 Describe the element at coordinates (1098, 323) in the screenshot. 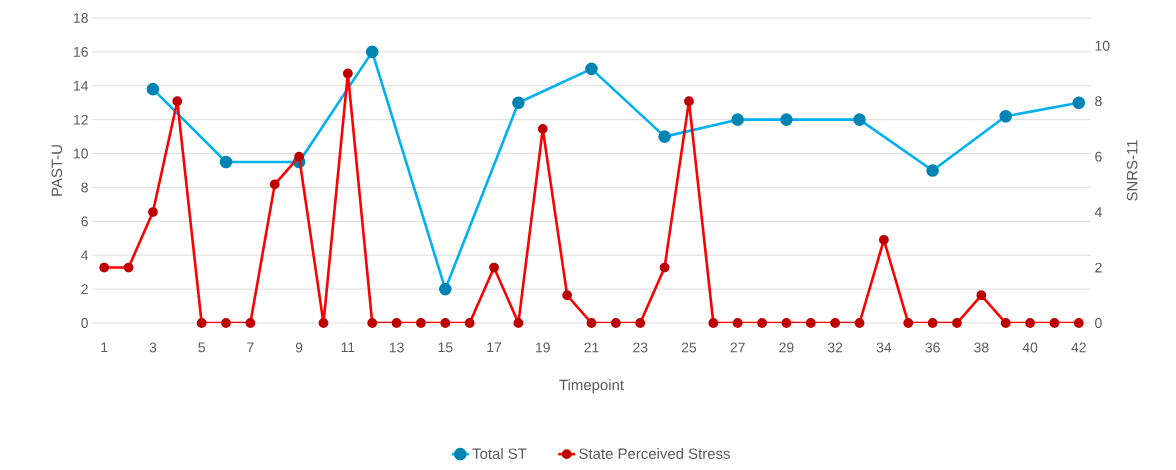

I see `y2-tick-label: 0` at that location.